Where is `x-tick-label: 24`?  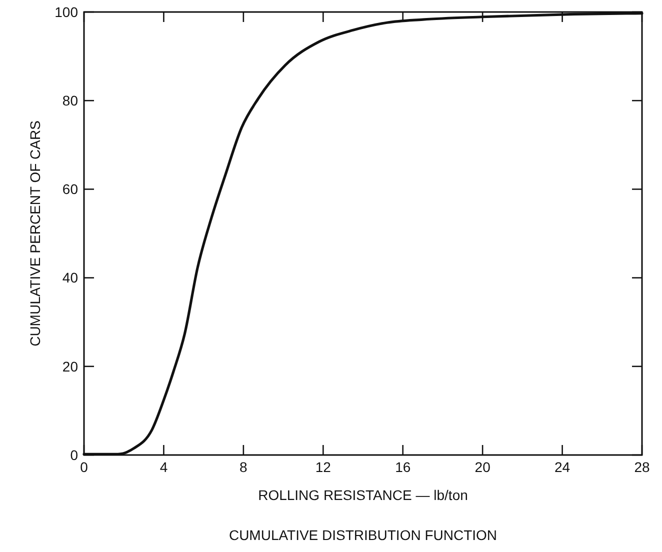 x-tick-label: 24 is located at coordinates (562, 467).